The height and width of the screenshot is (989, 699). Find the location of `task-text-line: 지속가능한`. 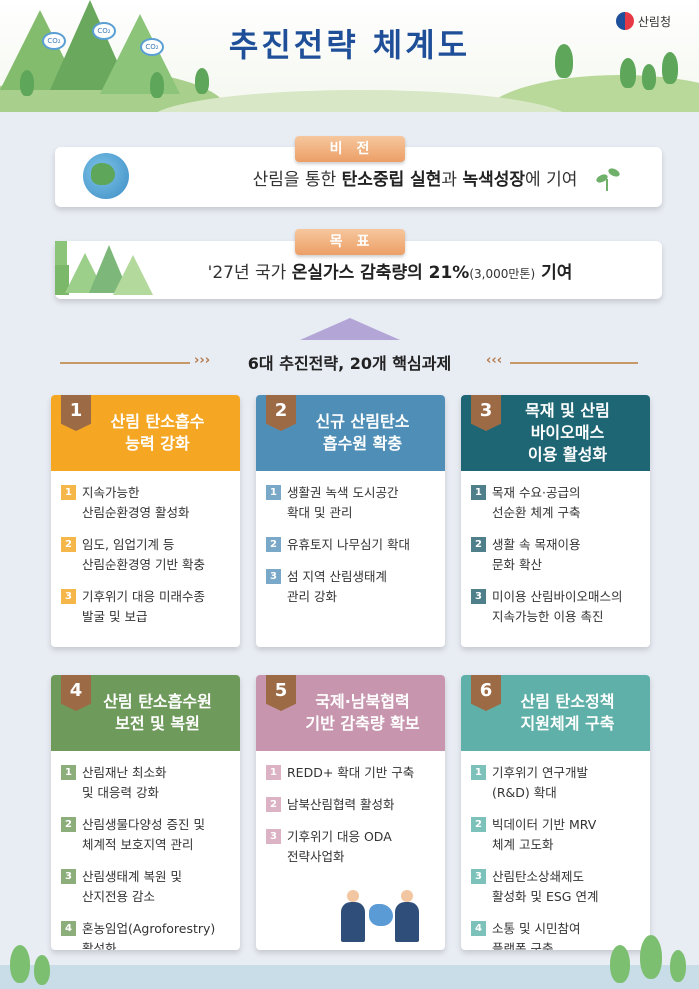

task-text-line: 지속가능한 is located at coordinates (111, 492).